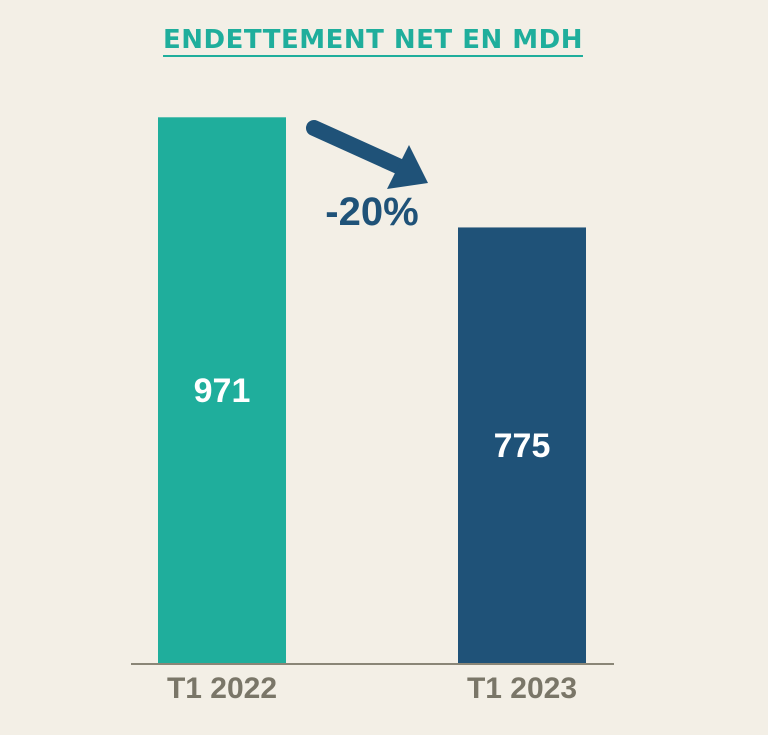  I want to click on bar-value-label-2: 775, so click(522, 446).